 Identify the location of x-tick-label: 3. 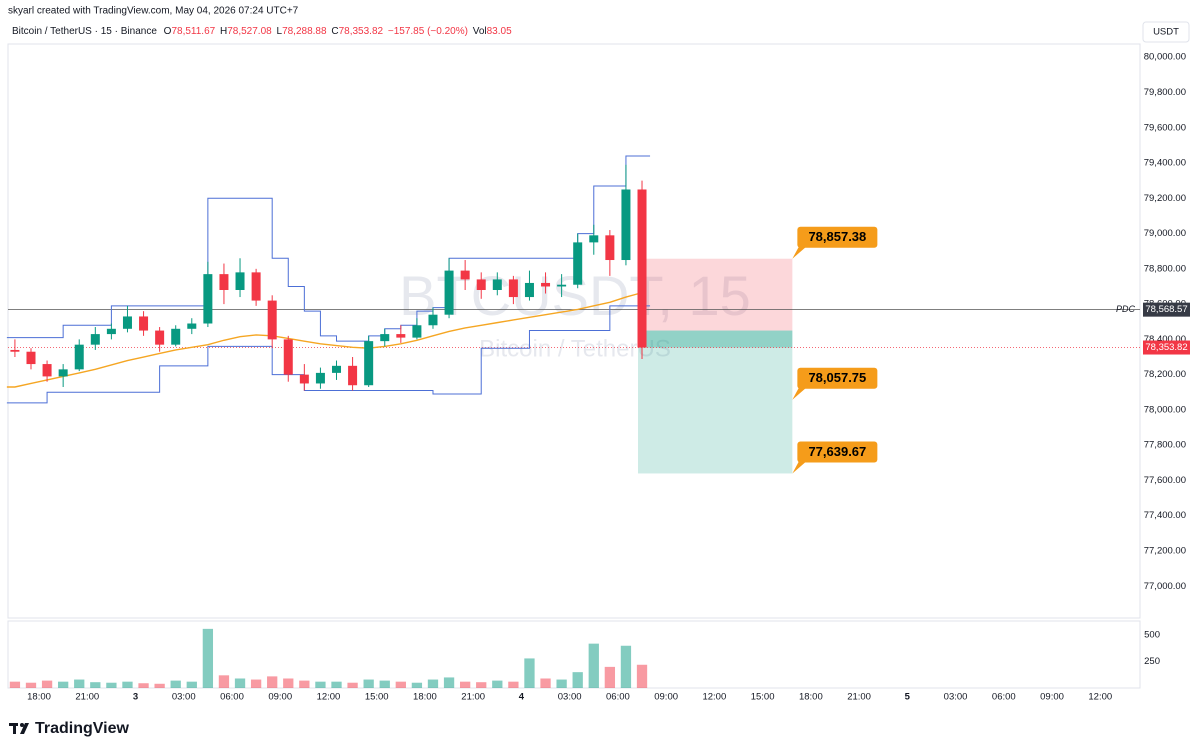
(135, 697).